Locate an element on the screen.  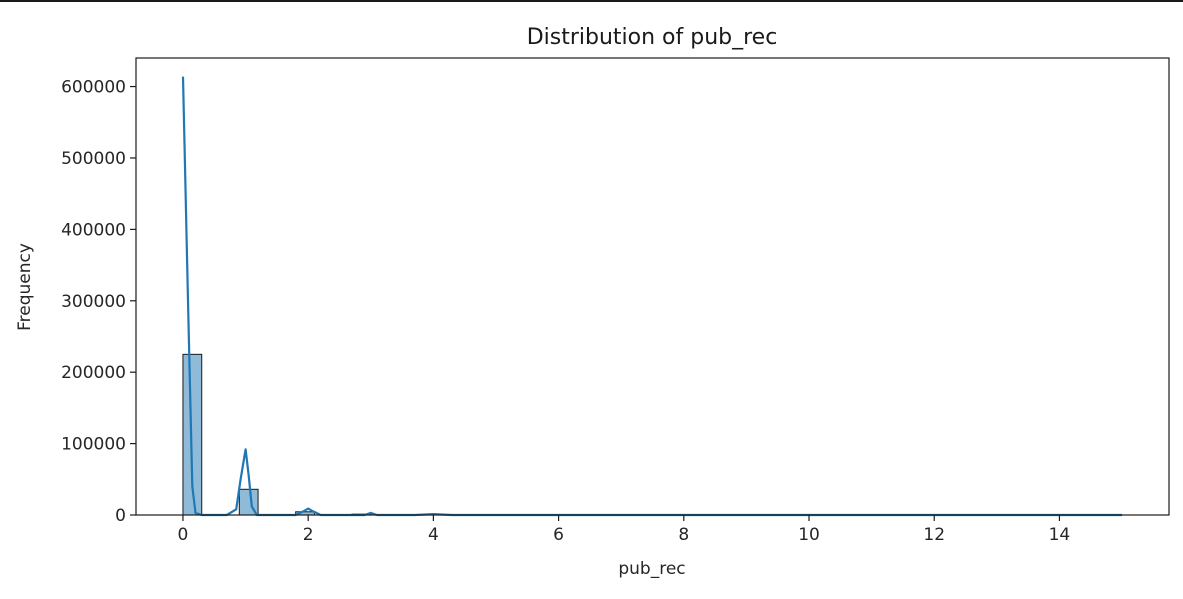
y-tick-label: 300000 is located at coordinates (93, 302).